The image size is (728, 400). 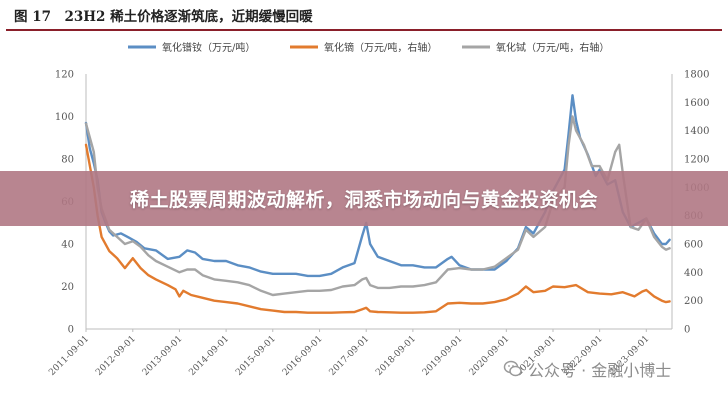 I want to click on figure-header: 图 17 23H2 稀土价格逐渐筑底，近期缓慢回暖, so click(x=364, y=15).